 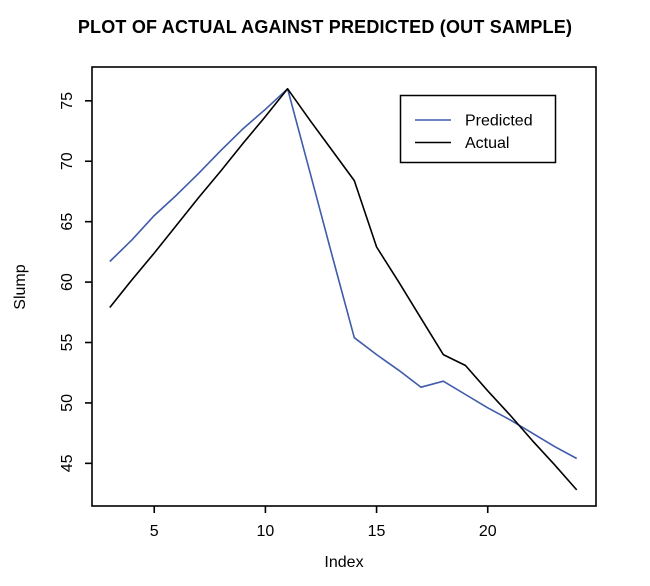 What do you see at coordinates (67, 161) in the screenshot?
I see `y-axis-tick-label: 70` at bounding box center [67, 161].